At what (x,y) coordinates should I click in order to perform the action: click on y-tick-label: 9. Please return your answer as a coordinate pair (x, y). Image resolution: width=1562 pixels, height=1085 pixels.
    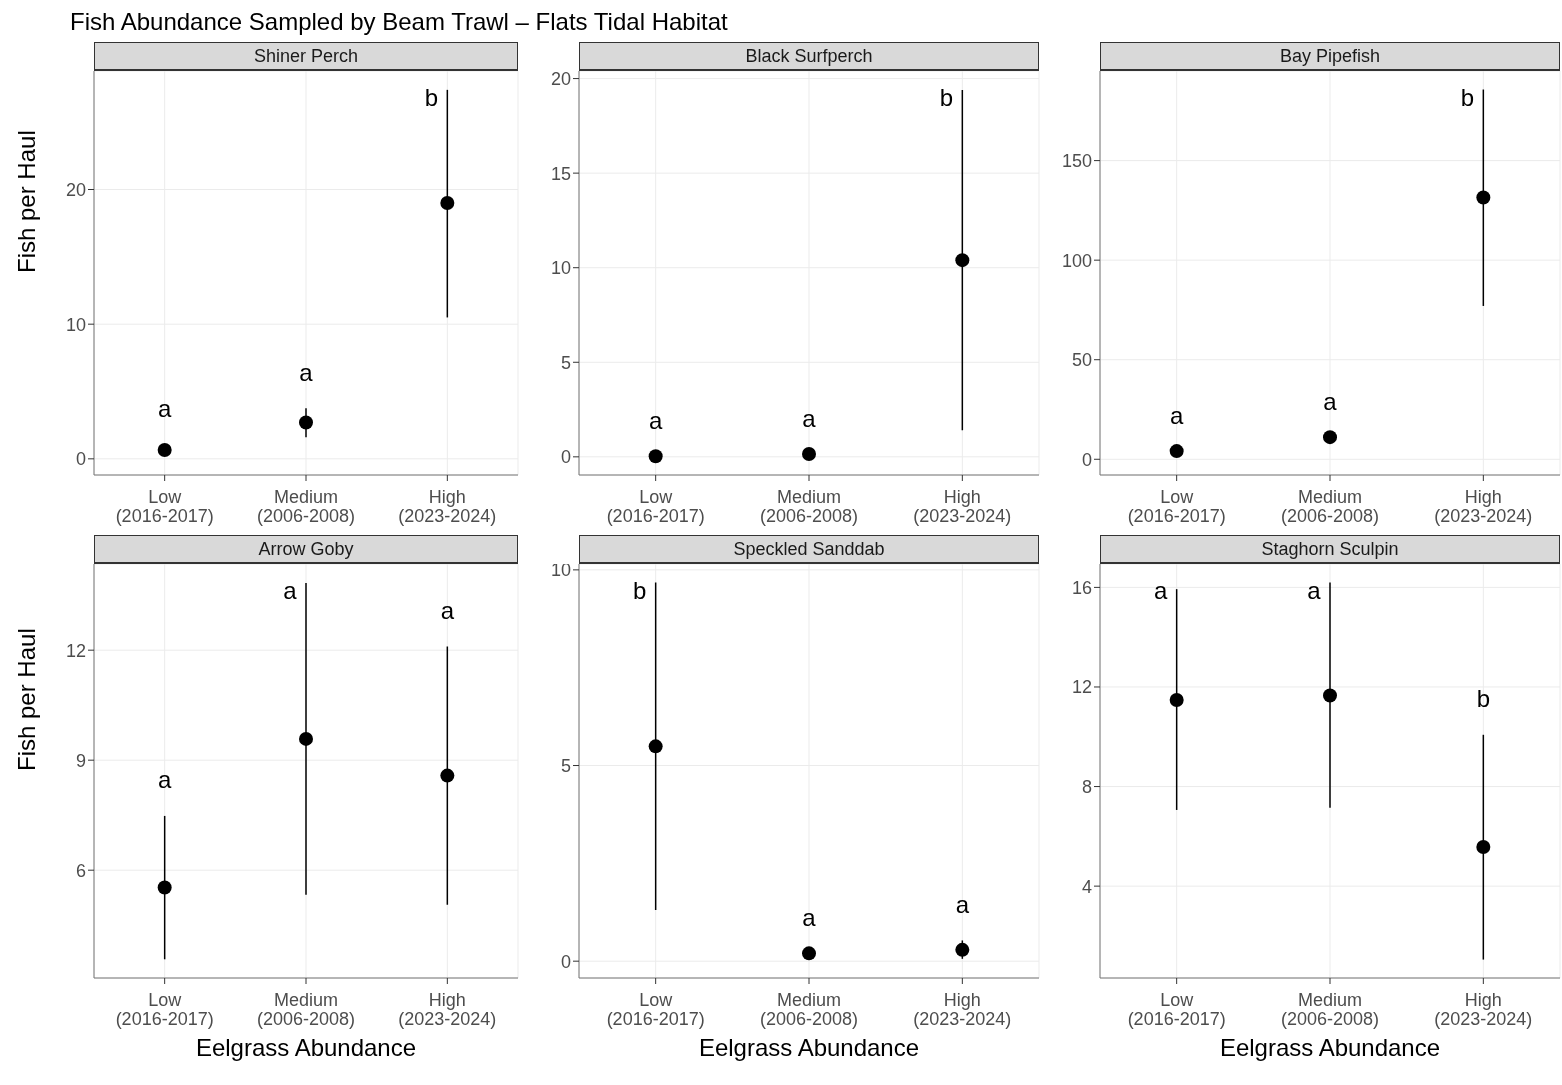
    Looking at the image, I should click on (80, 760).